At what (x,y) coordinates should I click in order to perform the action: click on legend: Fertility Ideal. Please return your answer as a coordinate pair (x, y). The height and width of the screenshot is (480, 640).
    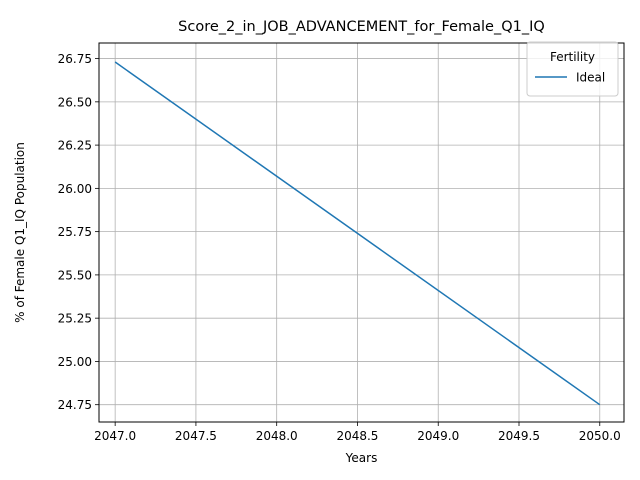
    Looking at the image, I should click on (572, 69).